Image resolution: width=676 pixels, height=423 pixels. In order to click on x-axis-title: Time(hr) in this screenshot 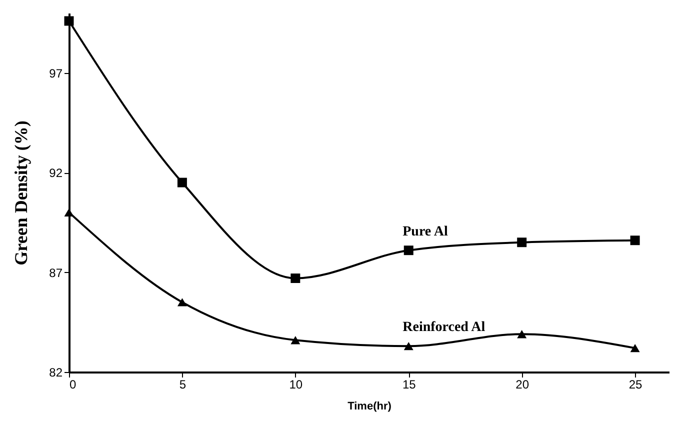, I will do `click(370, 406)`.